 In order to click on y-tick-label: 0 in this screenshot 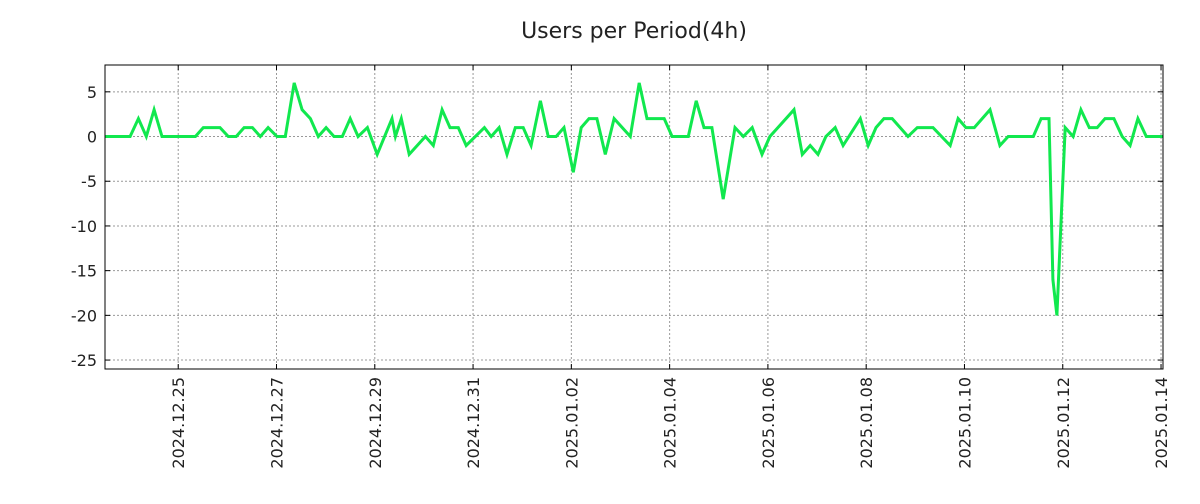, I will do `click(92, 137)`.